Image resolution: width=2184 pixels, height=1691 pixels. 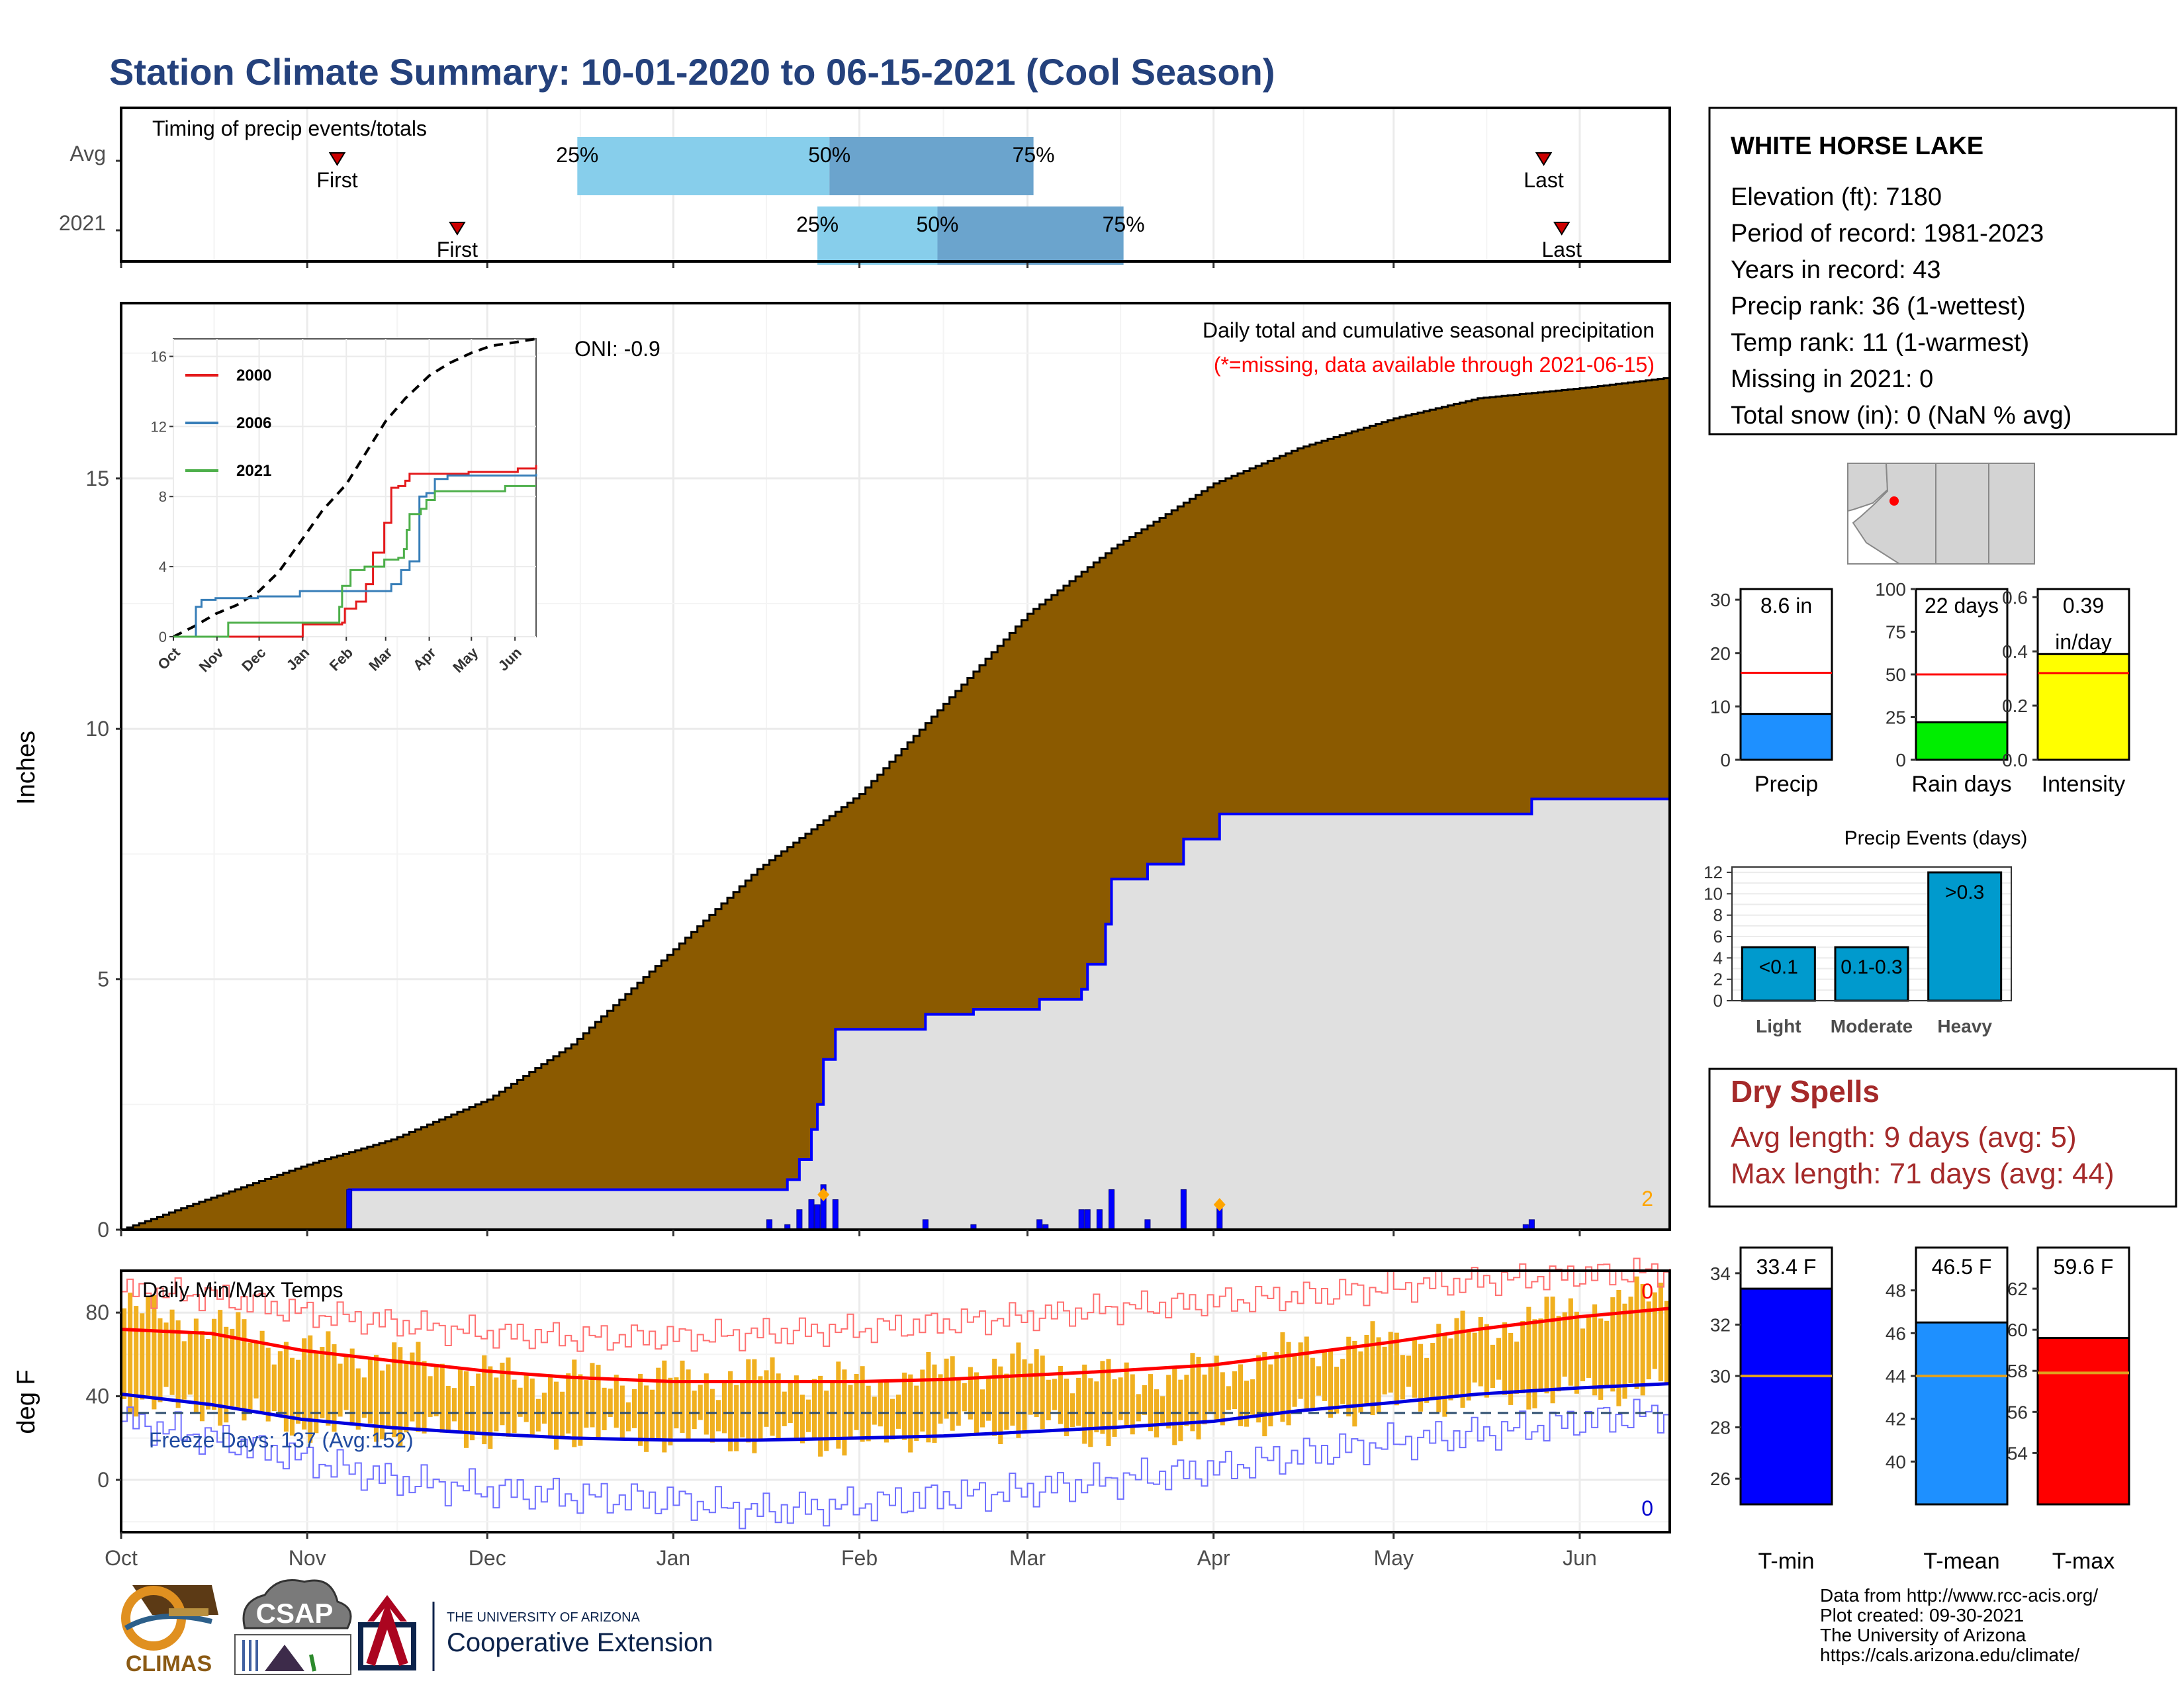 What do you see at coordinates (1904, 1137) in the screenshot?
I see `dry-spells-line1: Avg length: 9 days (avg: 5)` at bounding box center [1904, 1137].